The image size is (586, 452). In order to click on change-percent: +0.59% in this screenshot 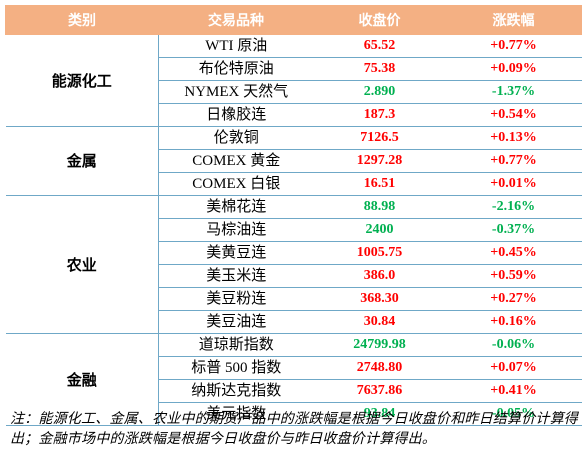, I will do `click(513, 276)`.